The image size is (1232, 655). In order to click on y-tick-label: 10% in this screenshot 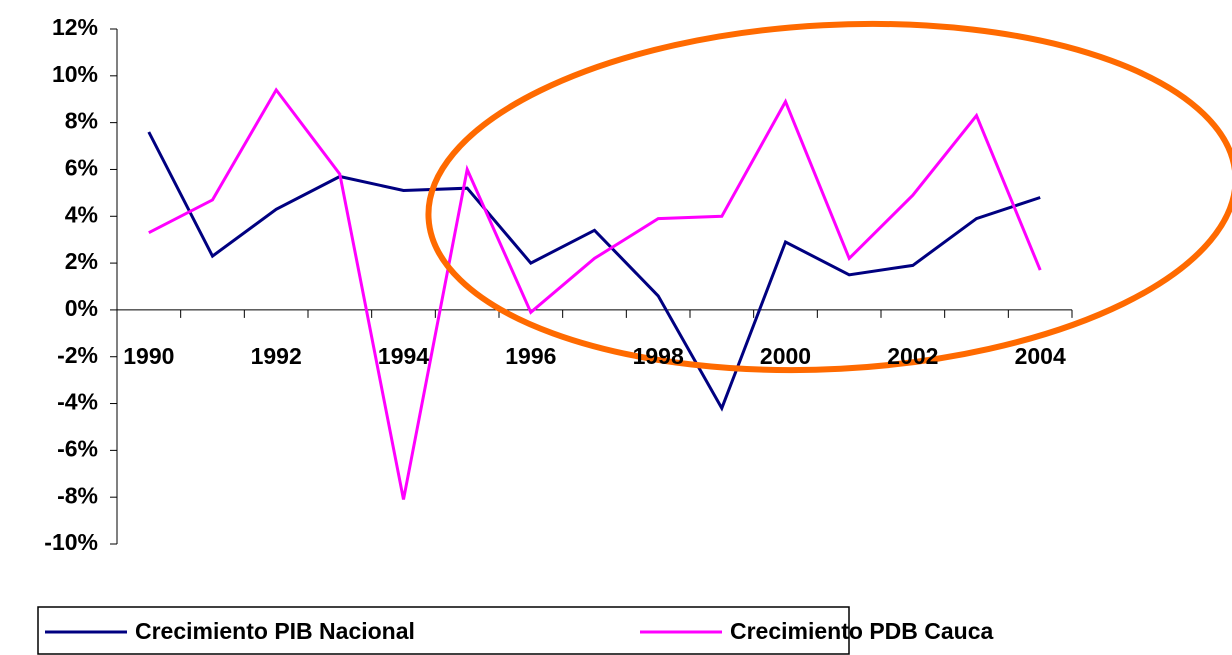, I will do `click(75, 74)`.